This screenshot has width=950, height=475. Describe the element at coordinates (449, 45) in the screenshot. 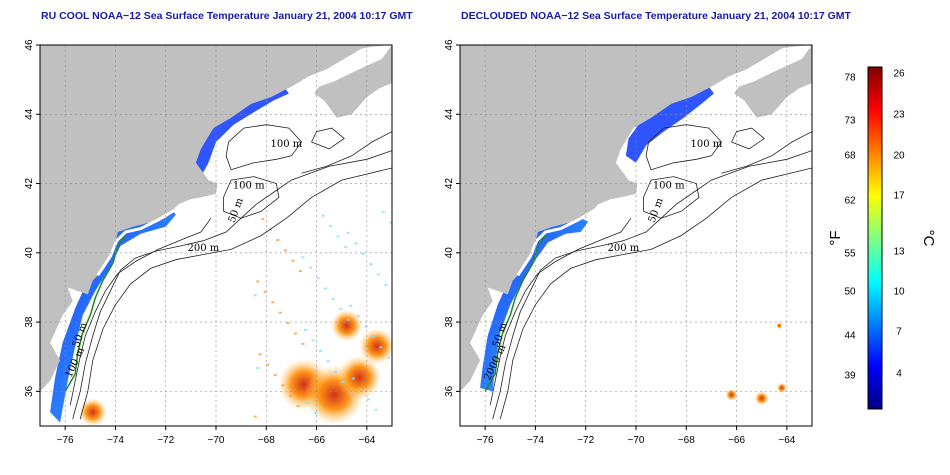

I see `right-lat-tick-label: 46` at that location.